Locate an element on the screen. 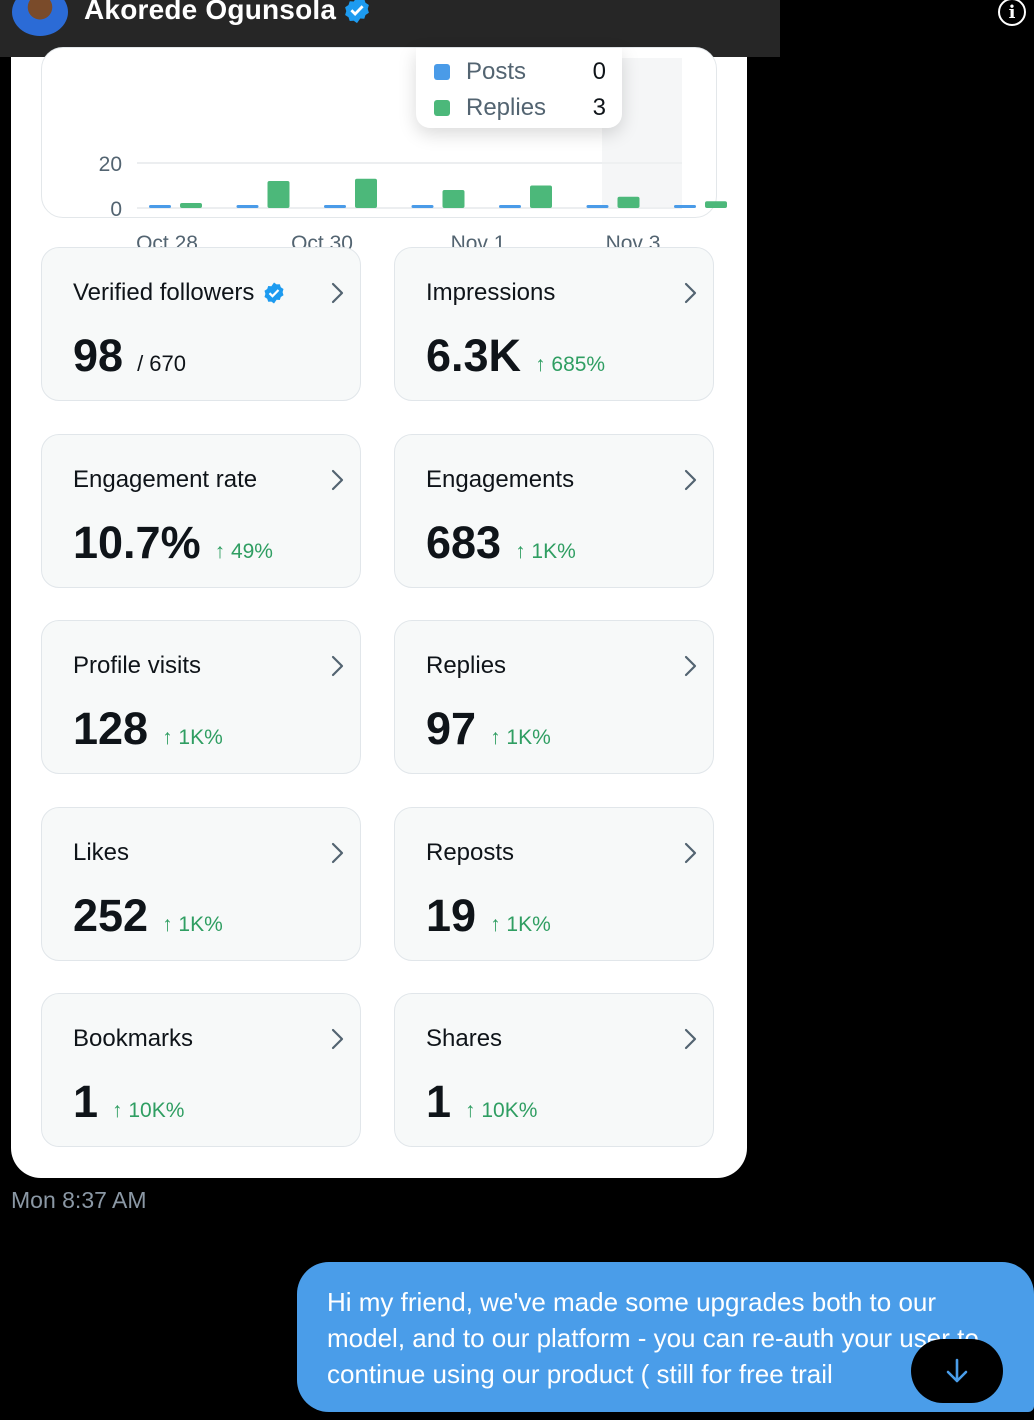  metric-value-row: 6.3K ↑ 685% is located at coordinates (515, 356).